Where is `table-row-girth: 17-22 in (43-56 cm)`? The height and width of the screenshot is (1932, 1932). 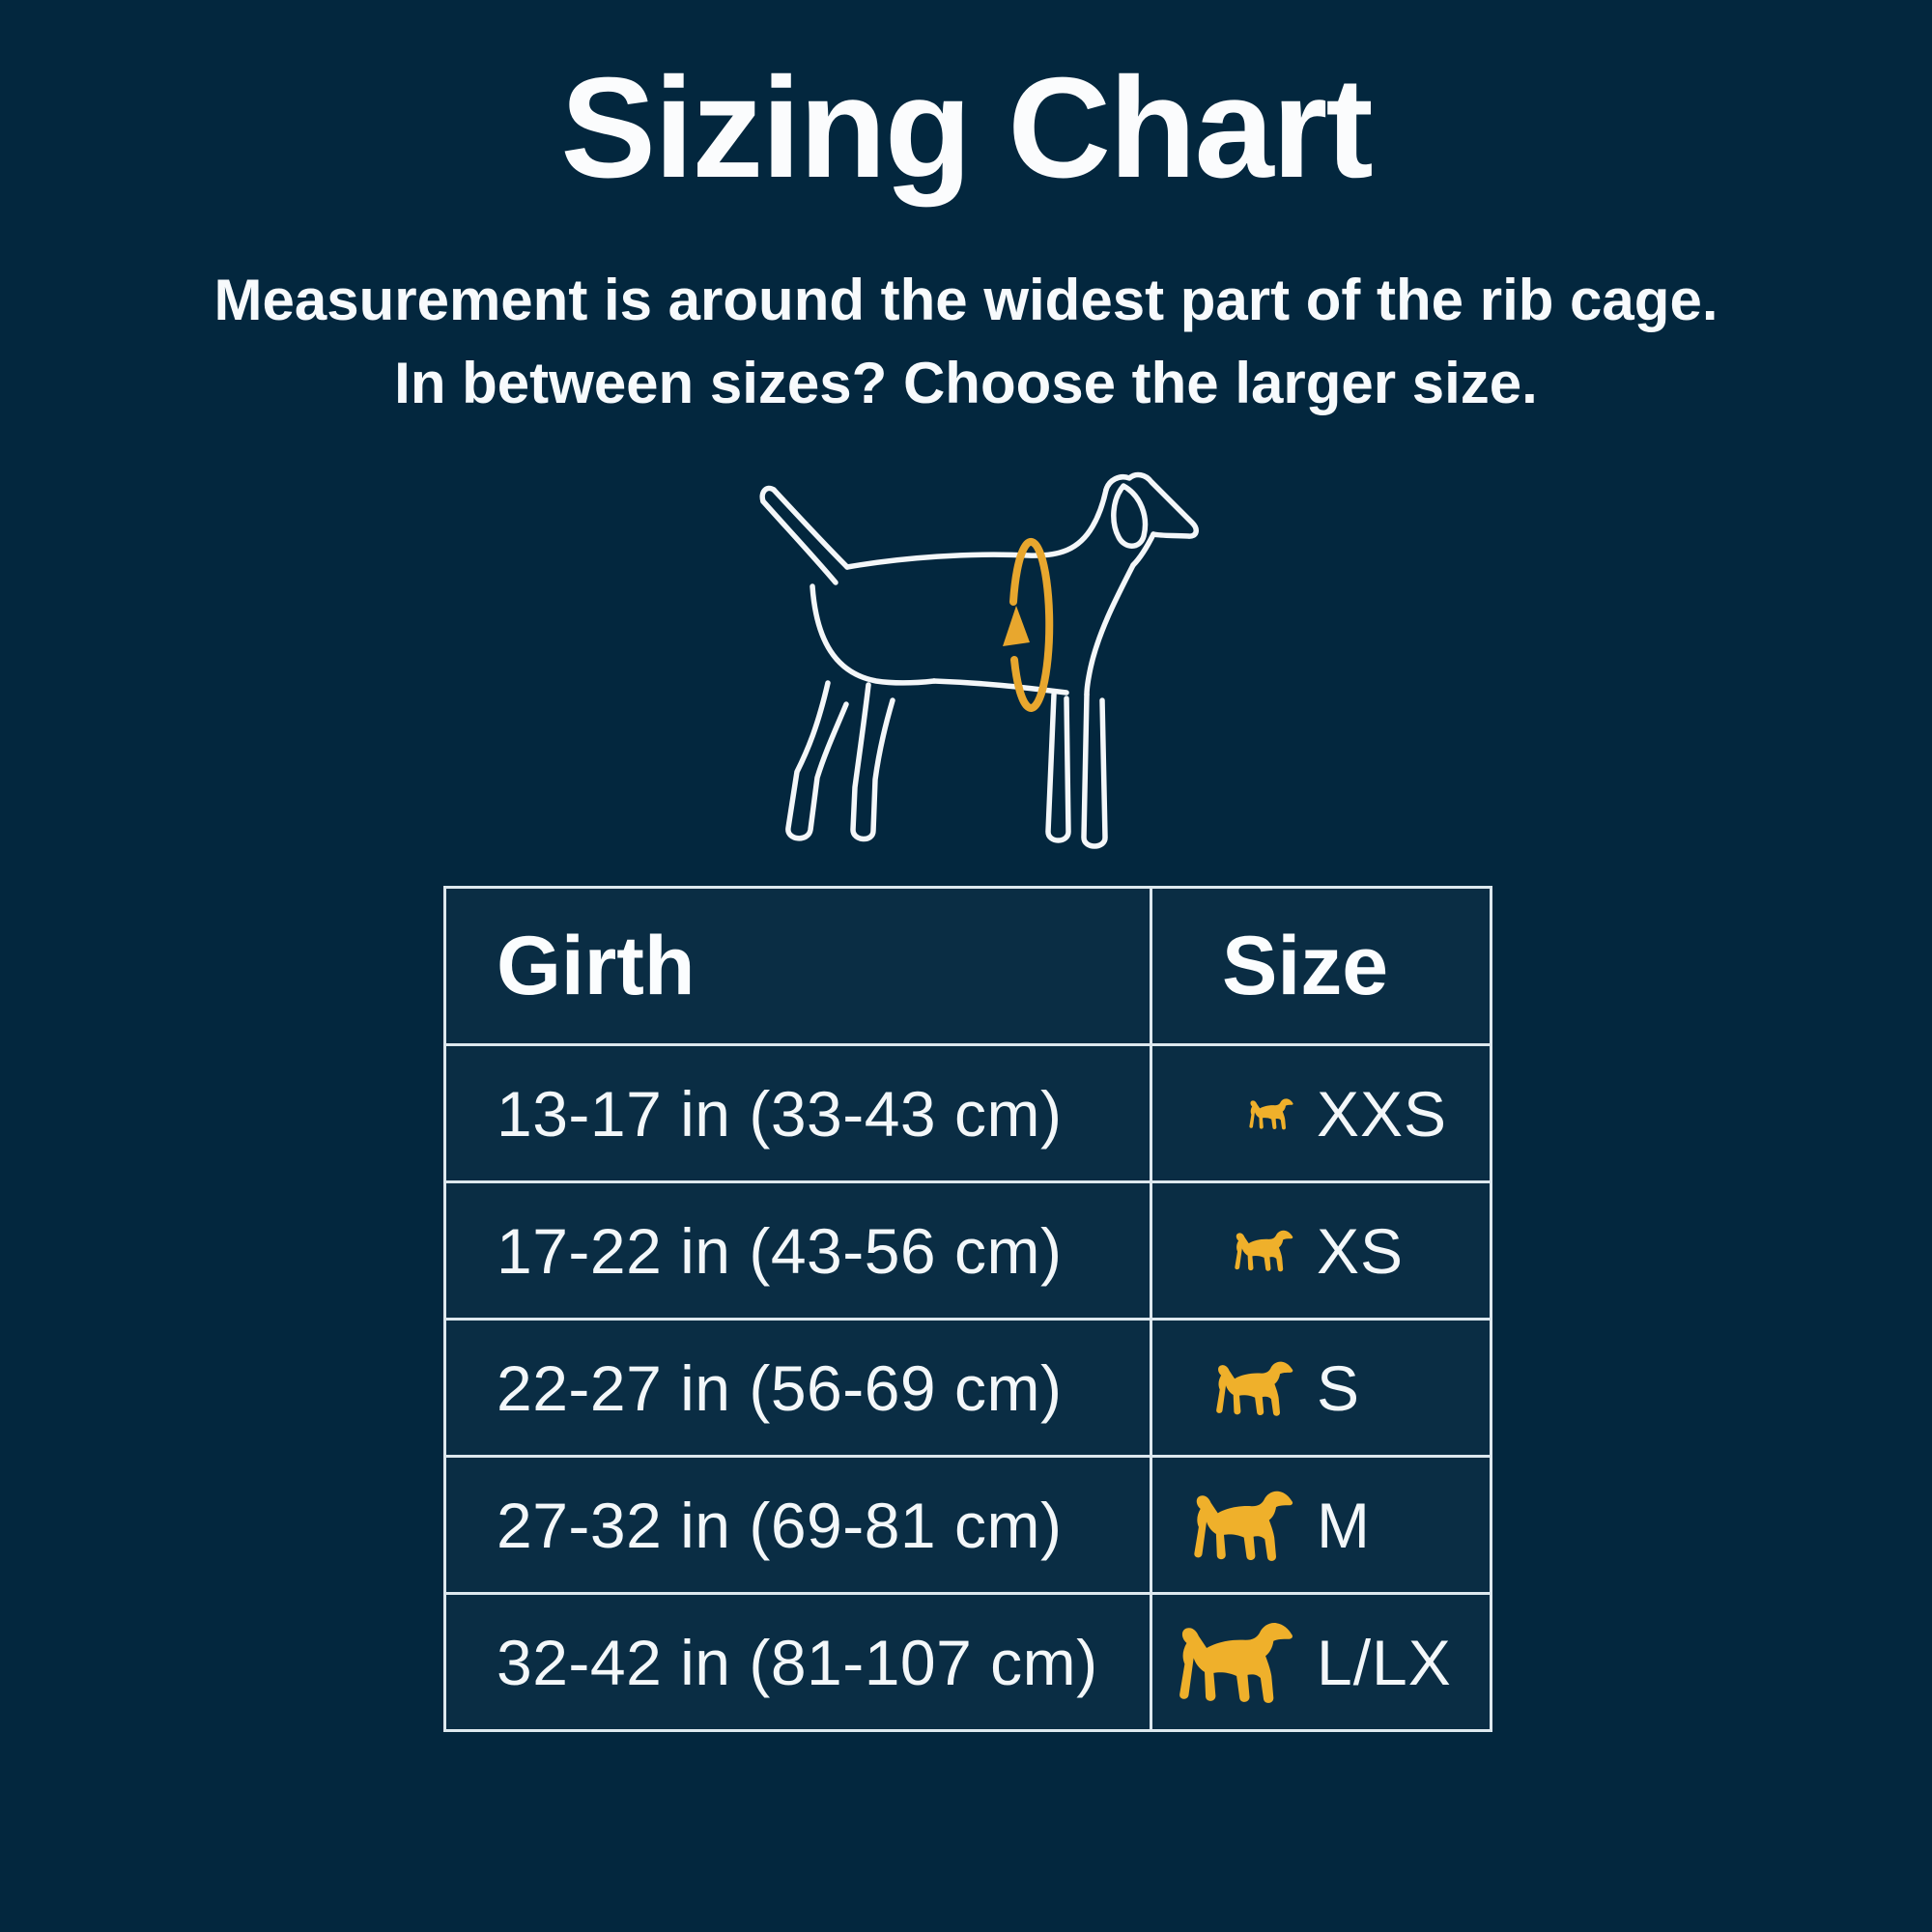 table-row-girth: 17-22 in (43-56 cm) is located at coordinates (798, 1249).